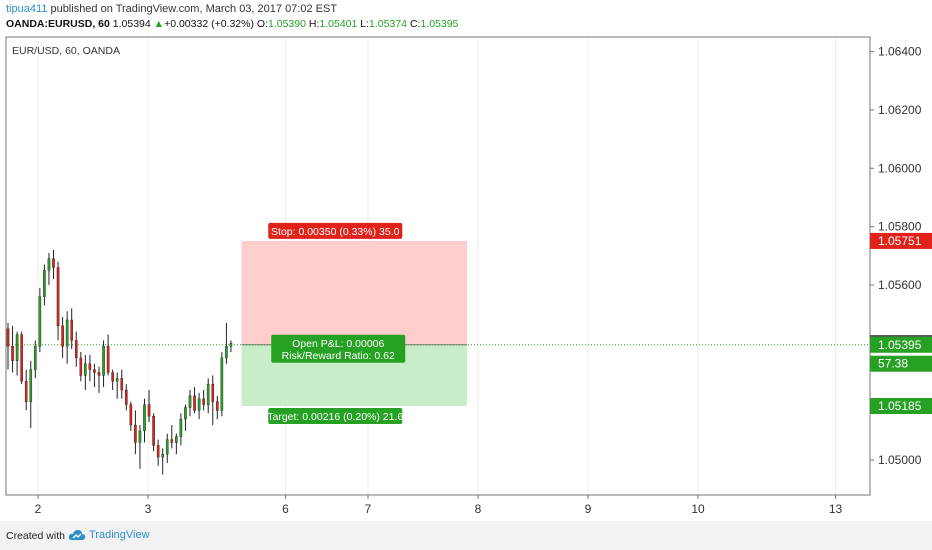 This screenshot has width=932, height=550. What do you see at coordinates (27, 9) in the screenshot?
I see `author-link: tipua411` at bounding box center [27, 9].